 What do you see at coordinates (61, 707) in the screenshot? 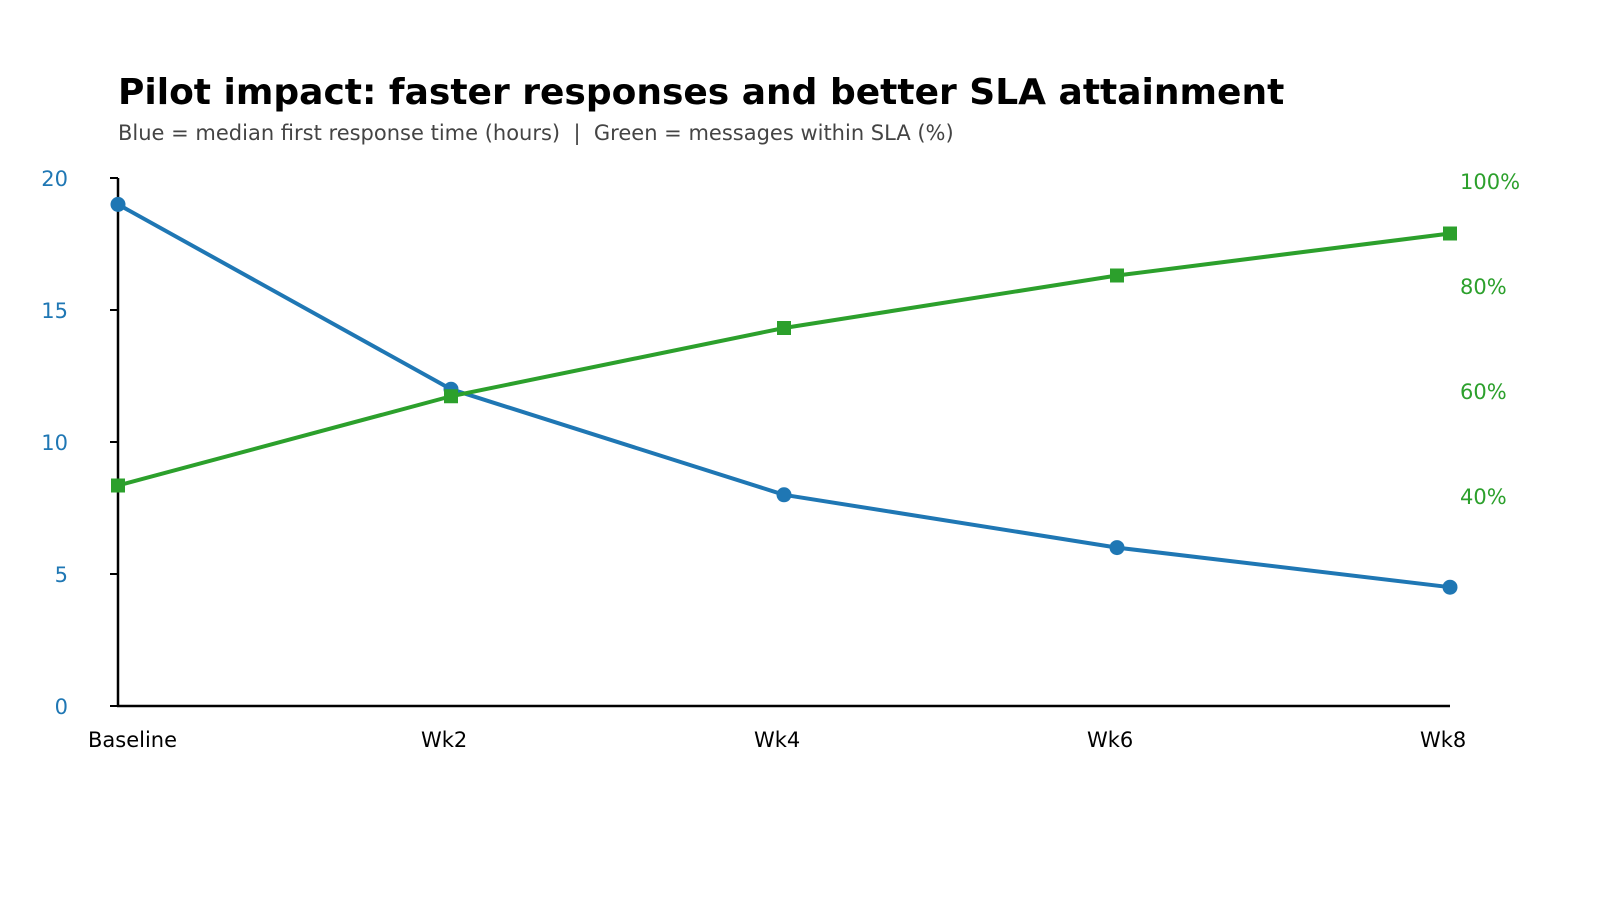
I see `left-tick-label: 0` at bounding box center [61, 707].